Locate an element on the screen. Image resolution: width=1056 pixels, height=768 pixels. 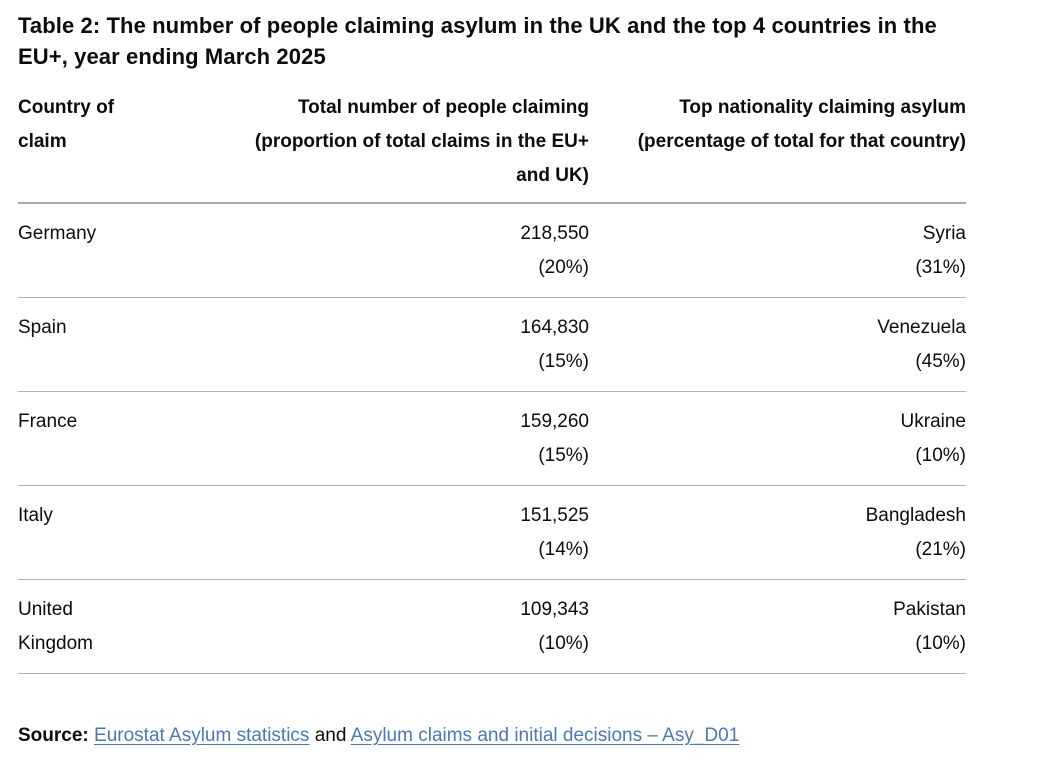
nationality-share: (31%) is located at coordinates (940, 267).